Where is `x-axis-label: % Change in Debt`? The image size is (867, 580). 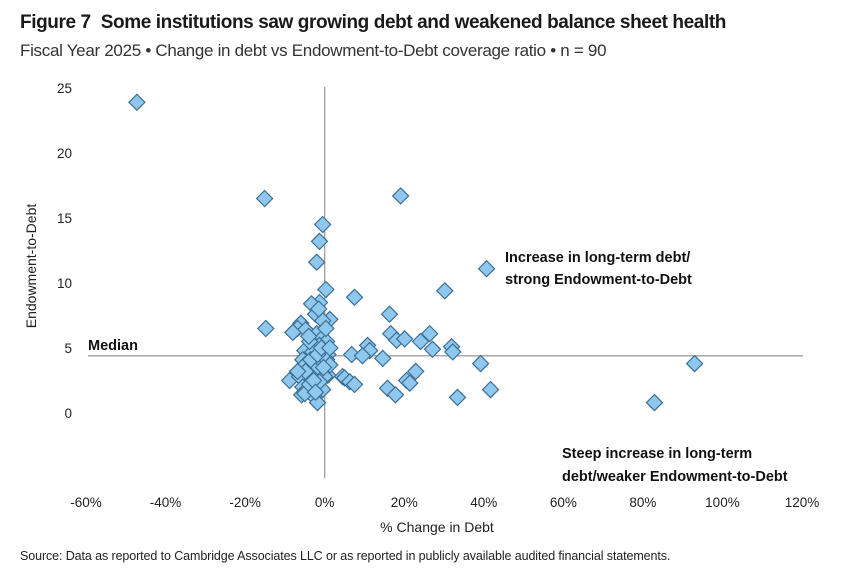
x-axis-label: % Change in Debt is located at coordinates (437, 527).